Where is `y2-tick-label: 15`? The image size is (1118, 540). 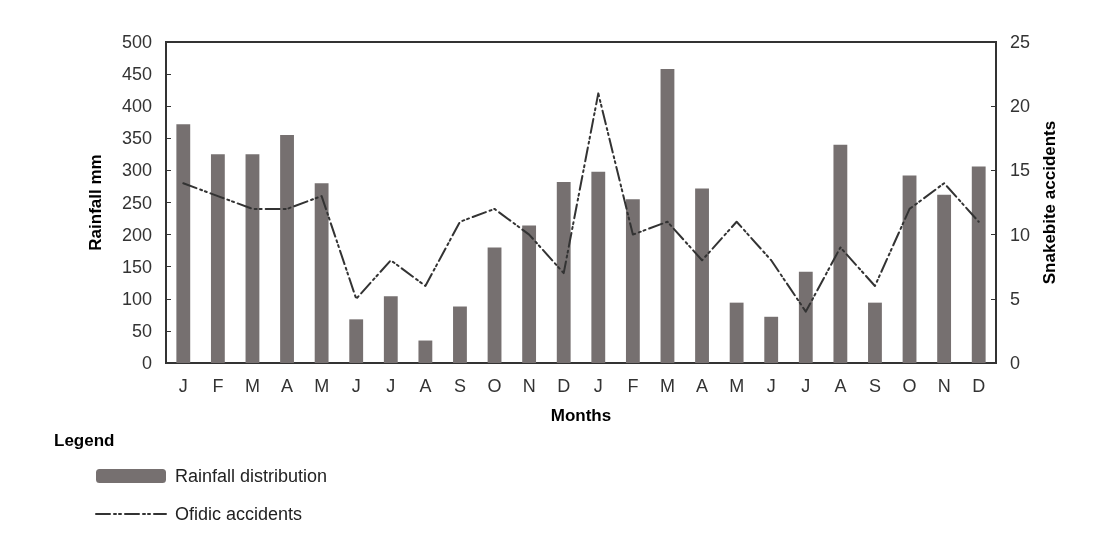 y2-tick-label: 15 is located at coordinates (1020, 170).